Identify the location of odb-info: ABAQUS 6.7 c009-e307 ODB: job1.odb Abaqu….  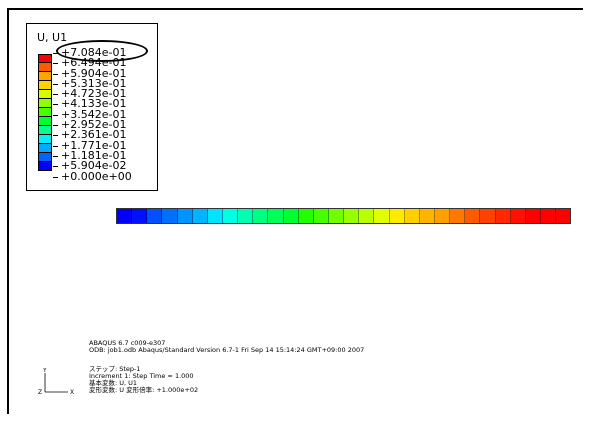
(226, 347).